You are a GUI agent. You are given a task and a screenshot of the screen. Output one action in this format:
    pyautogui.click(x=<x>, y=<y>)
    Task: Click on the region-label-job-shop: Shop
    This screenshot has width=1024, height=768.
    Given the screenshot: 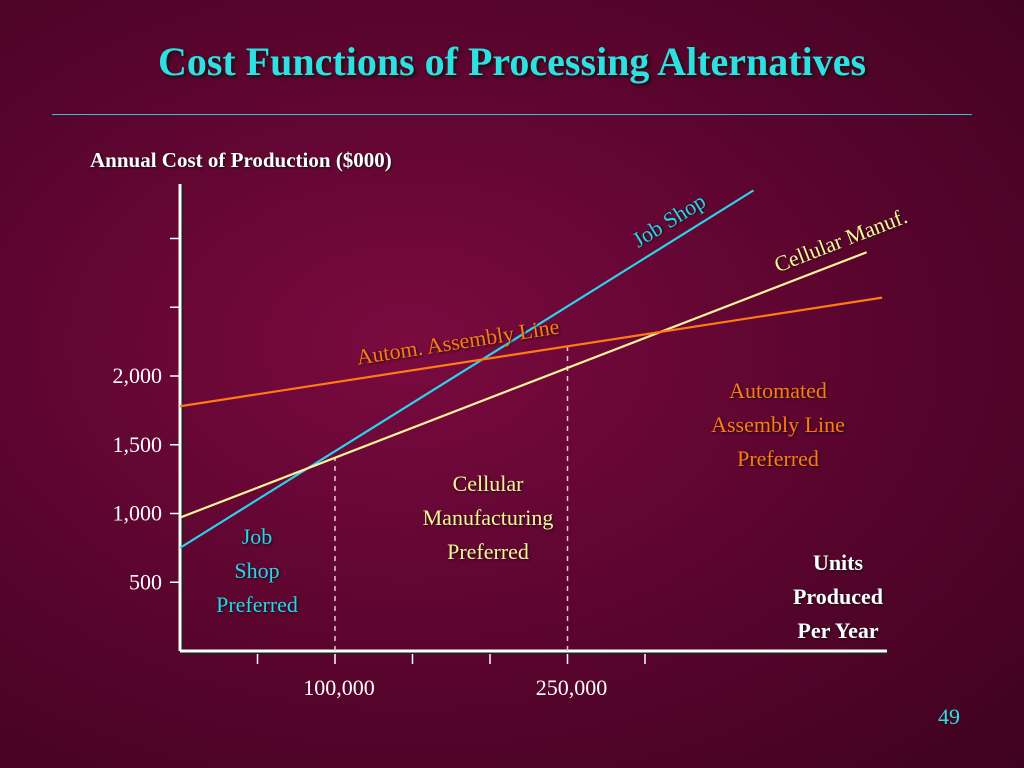 What is the action you would take?
    pyautogui.click(x=256, y=570)
    